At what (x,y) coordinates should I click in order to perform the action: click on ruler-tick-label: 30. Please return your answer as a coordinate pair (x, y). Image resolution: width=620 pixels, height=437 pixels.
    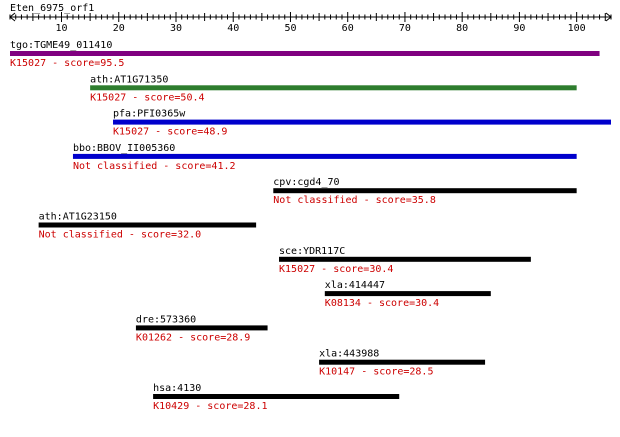
    Looking at the image, I should click on (176, 28).